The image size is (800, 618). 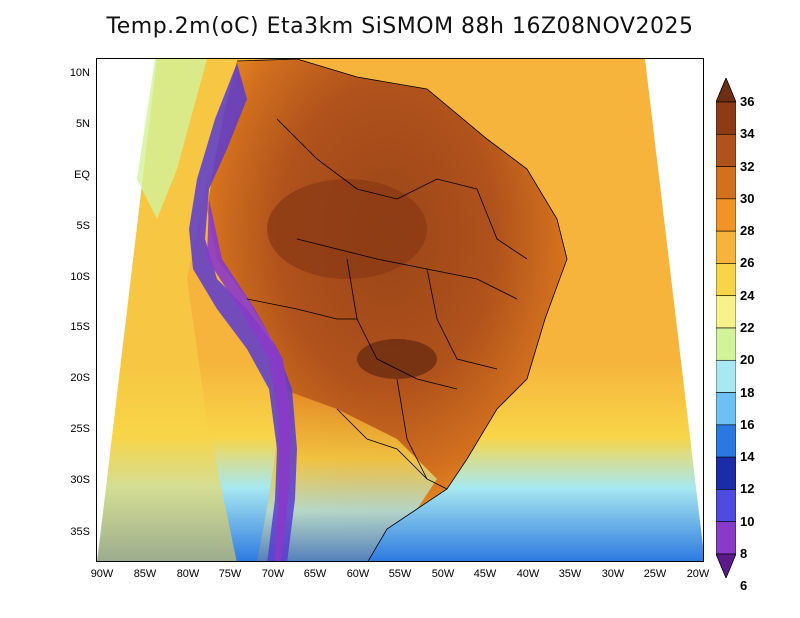 I want to click on lon-label-55w: 55W, so click(x=400, y=574).